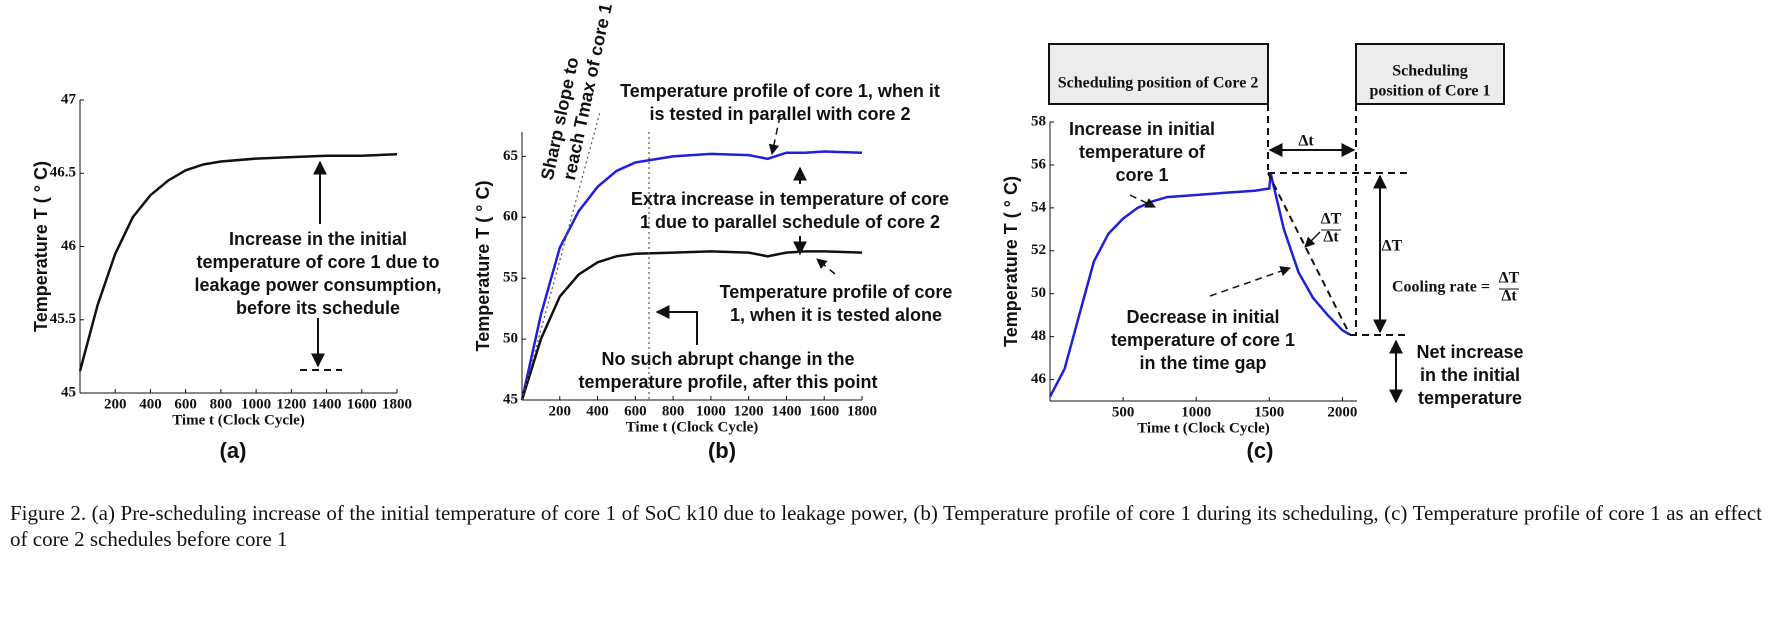  What do you see at coordinates (779, 114) in the screenshot?
I see `annotation: is tested in parallel with core 2` at bounding box center [779, 114].